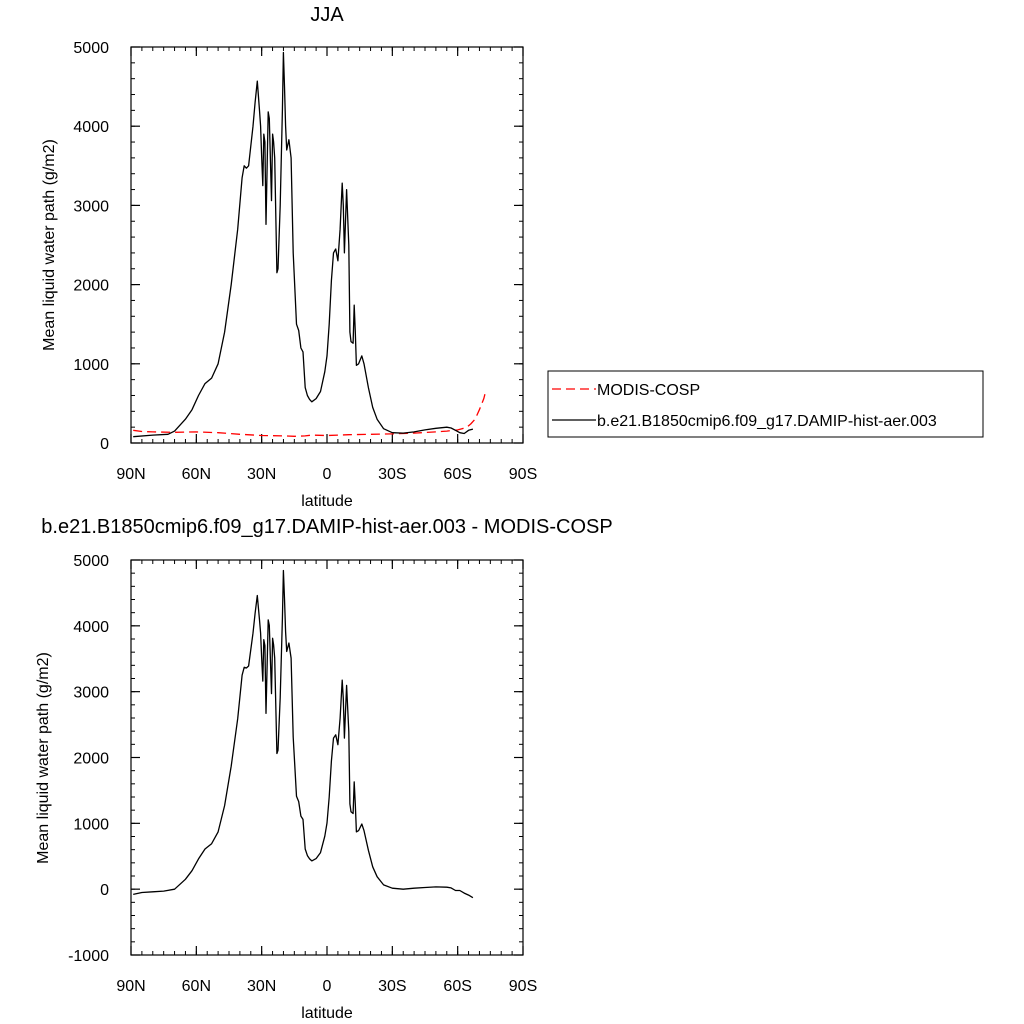  I want to click on series-line-modis-cosp, so click(310, 413).